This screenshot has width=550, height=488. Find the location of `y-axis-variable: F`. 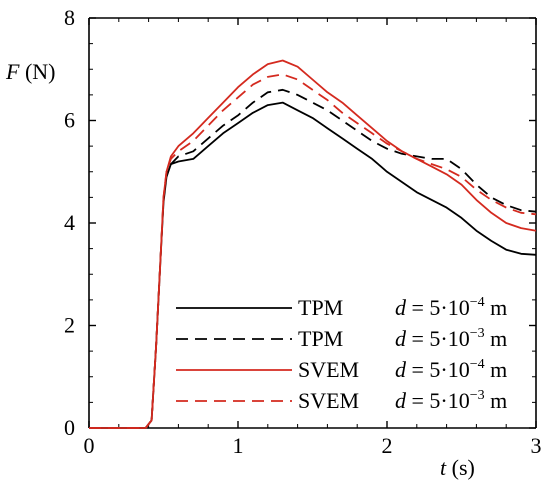

y-axis-variable: F is located at coordinates (12, 71).